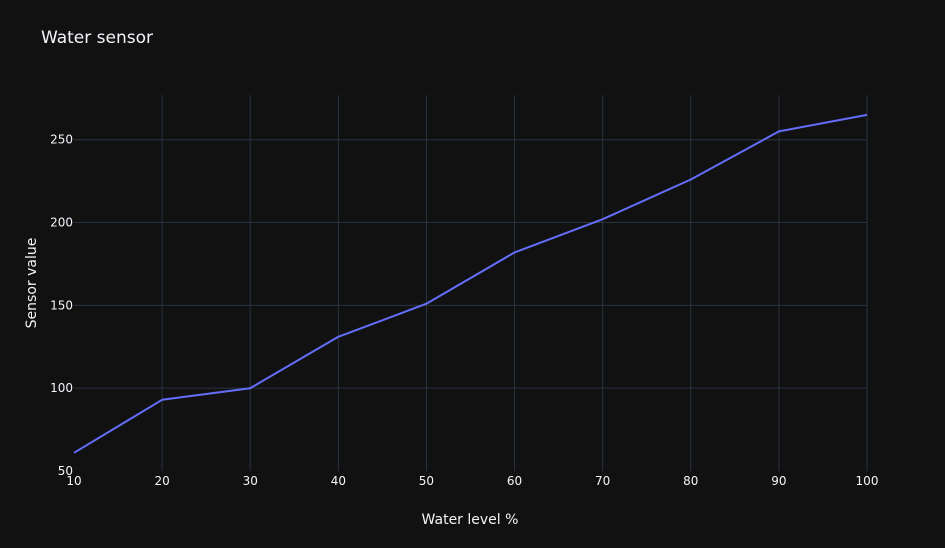 This screenshot has width=945, height=548. I want to click on x-tick-label: 20, so click(161, 481).